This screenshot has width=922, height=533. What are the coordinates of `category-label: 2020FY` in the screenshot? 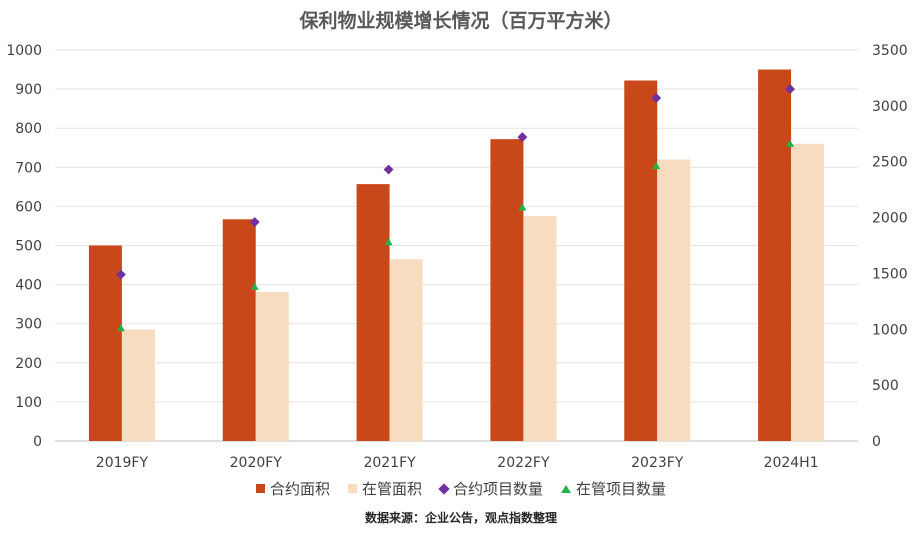 It's located at (256, 463).